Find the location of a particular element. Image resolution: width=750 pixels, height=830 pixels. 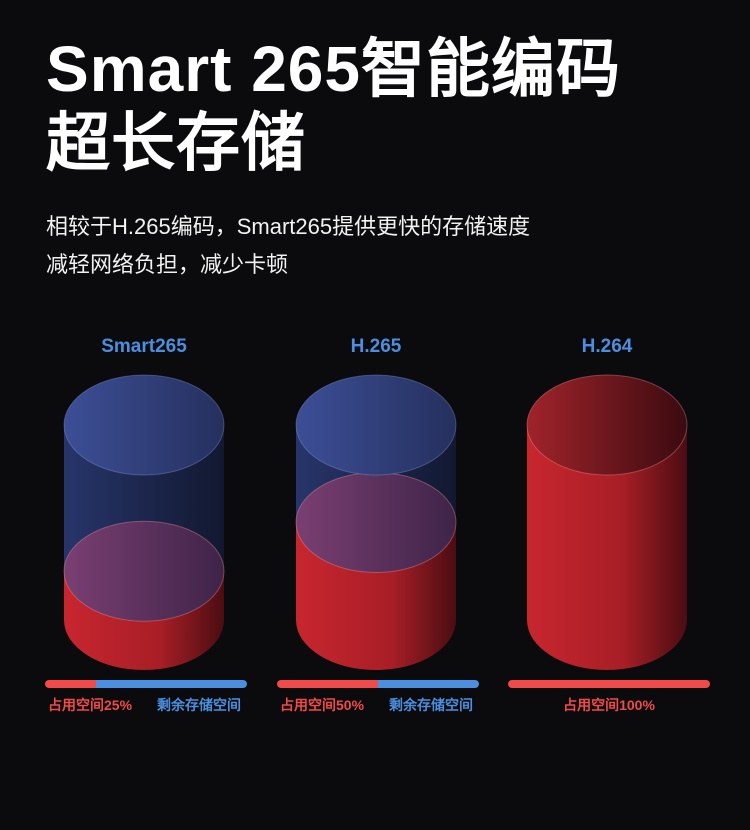

page-title: Smart 265智能编码 超长存储 is located at coordinates (333, 106).